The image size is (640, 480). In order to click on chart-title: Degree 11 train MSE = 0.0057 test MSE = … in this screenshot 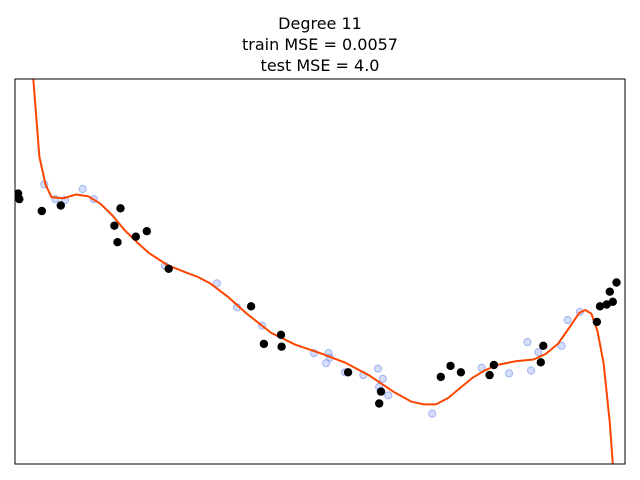, I will do `click(320, 44)`.